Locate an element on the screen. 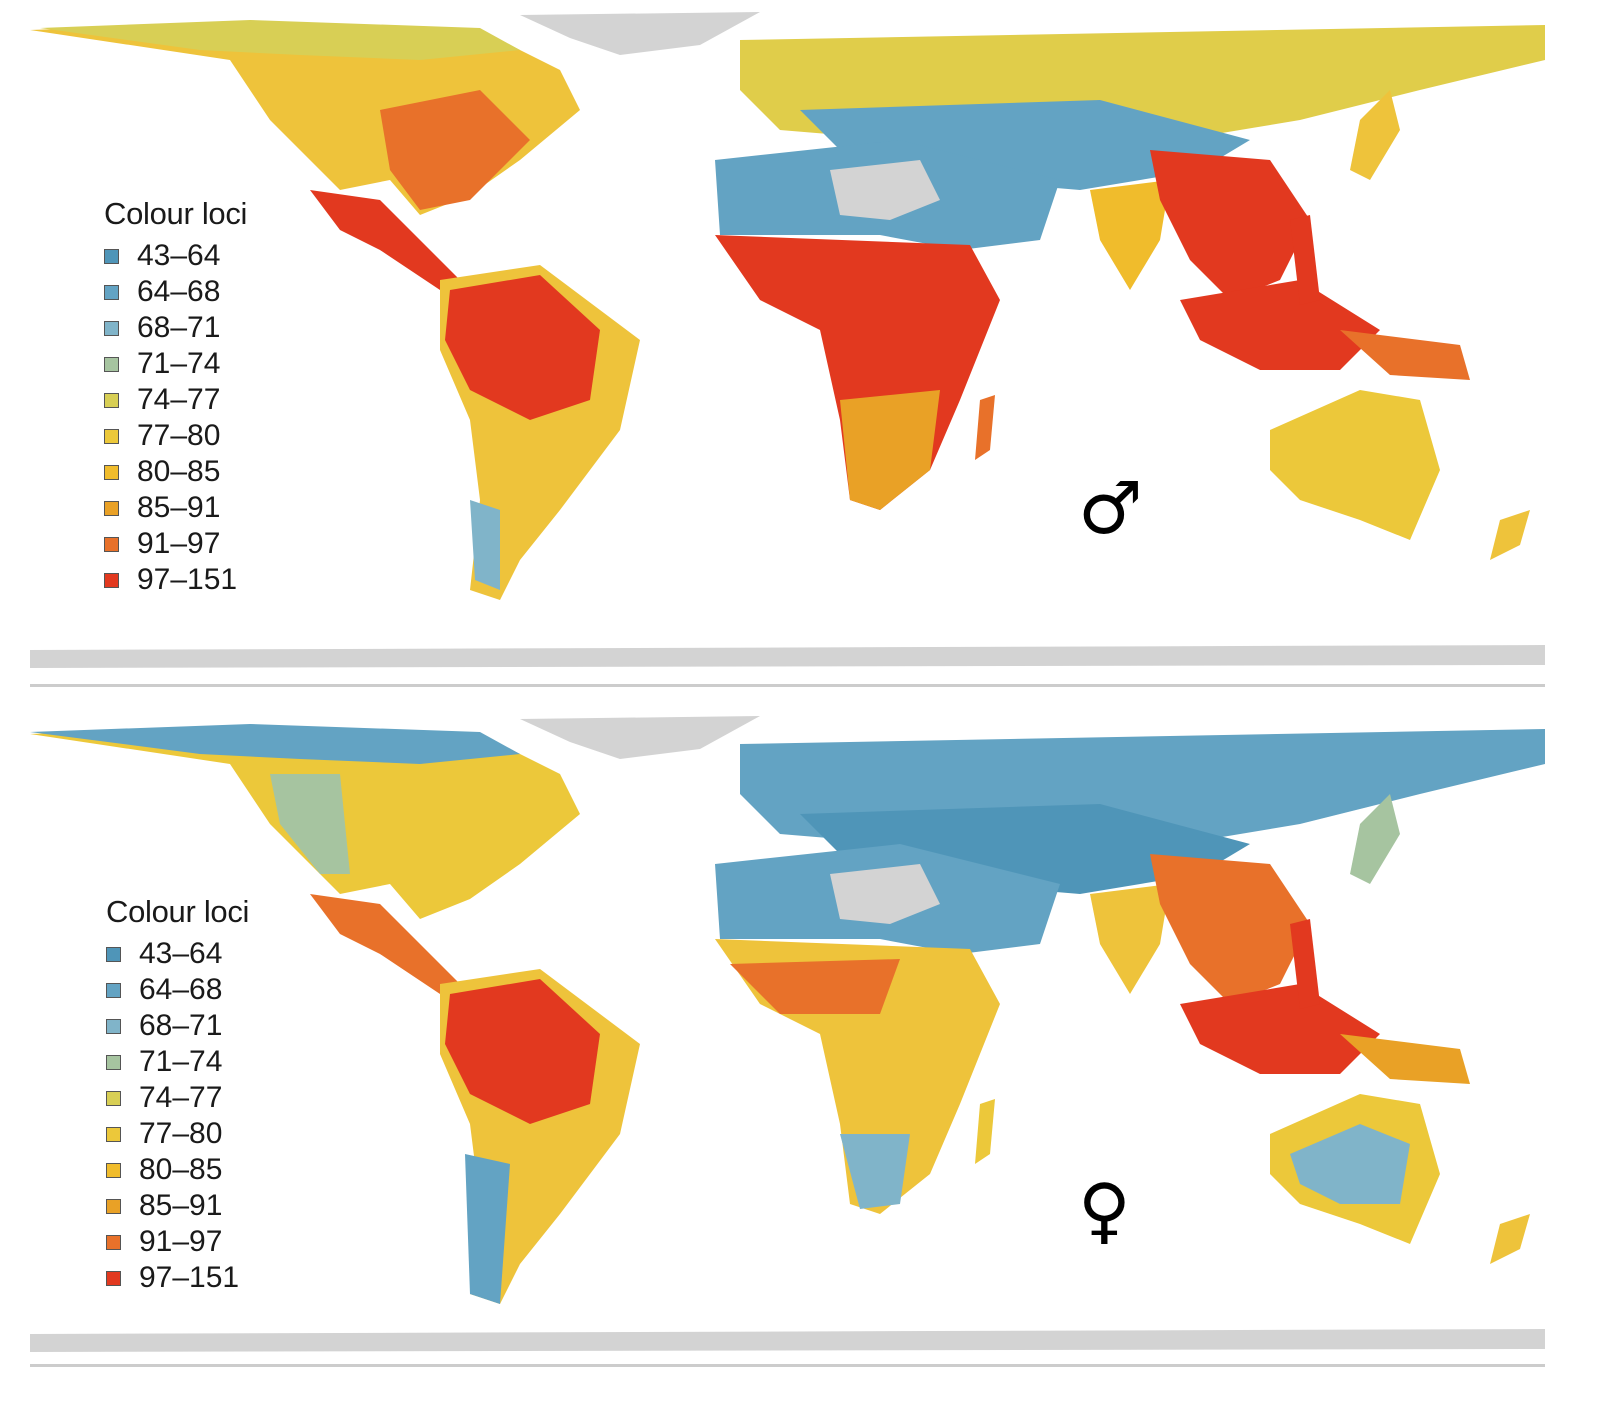 The width and height of the screenshot is (1601, 1404). legend-item: 64–68 is located at coordinates (177, 990).